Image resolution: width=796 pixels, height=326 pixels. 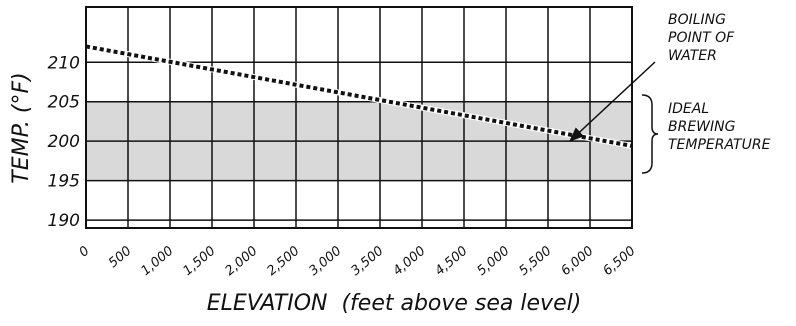 What do you see at coordinates (535, 261) in the screenshot?
I see `x-tick-label: 5,500` at bounding box center [535, 261].